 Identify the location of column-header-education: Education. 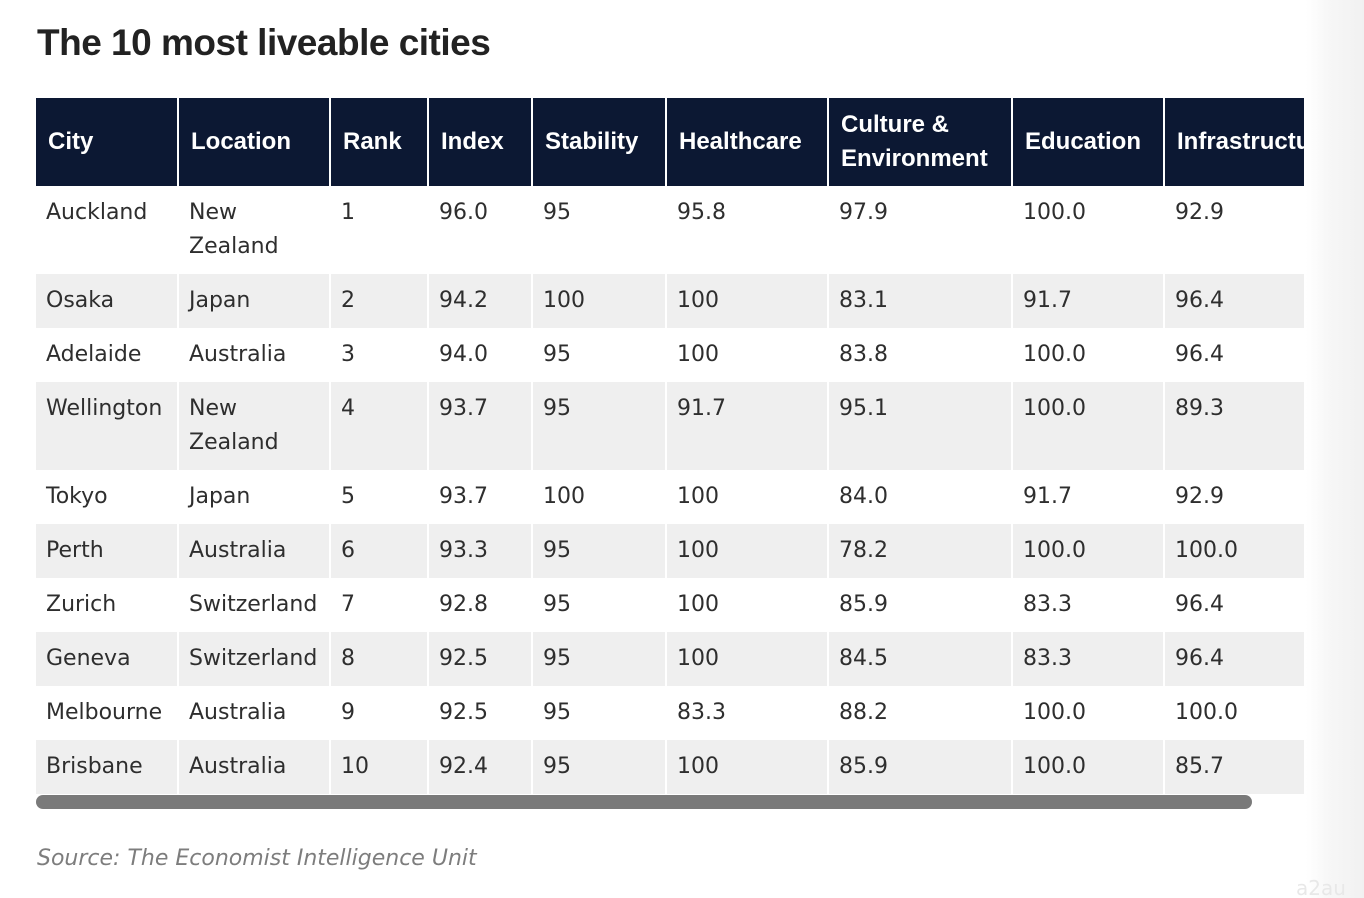
(1087, 142).